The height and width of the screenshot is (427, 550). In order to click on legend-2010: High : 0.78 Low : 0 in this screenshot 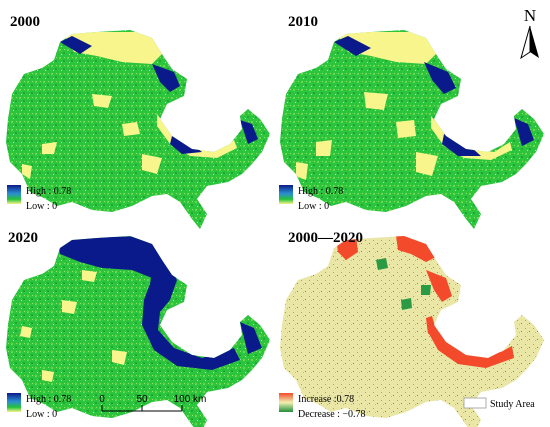, I will do `click(311, 198)`.